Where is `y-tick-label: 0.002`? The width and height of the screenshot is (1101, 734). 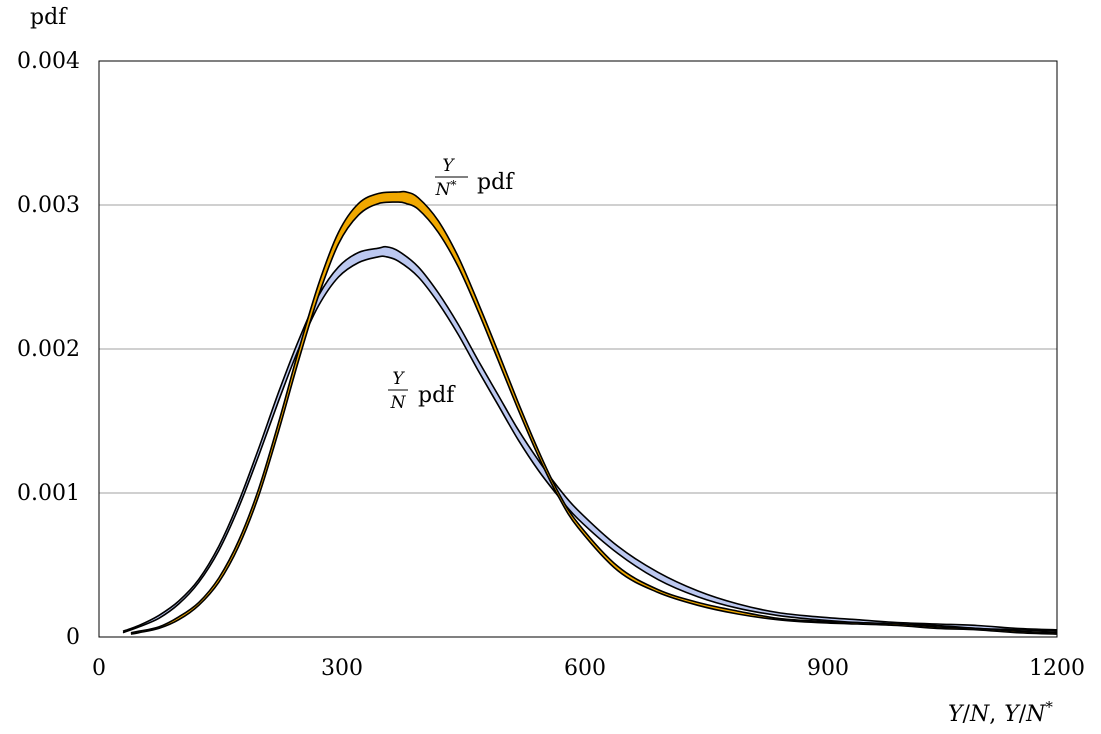 y-tick-label: 0.002 is located at coordinates (48, 349).